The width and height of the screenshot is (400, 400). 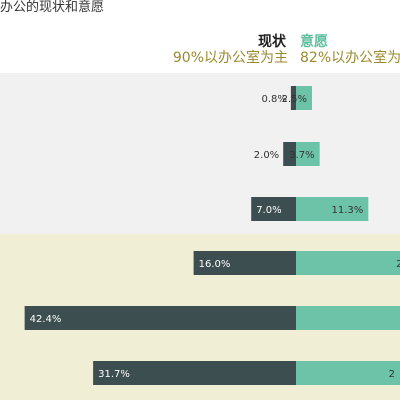 What do you see at coordinates (52, 7) in the screenshot?
I see `chart-title: 办公的现状和意愿` at bounding box center [52, 7].